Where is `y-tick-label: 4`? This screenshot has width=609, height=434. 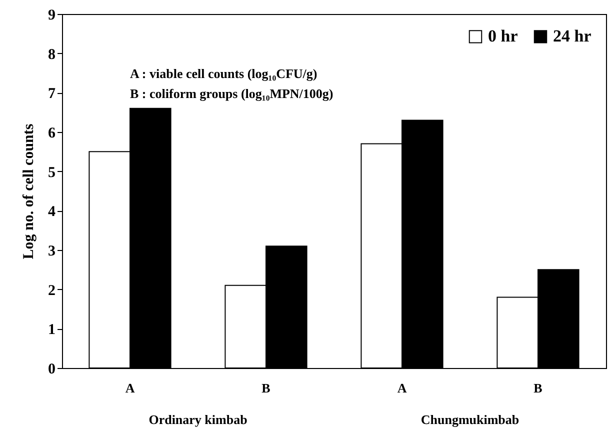 y-tick-label: 4 is located at coordinates (52, 212).